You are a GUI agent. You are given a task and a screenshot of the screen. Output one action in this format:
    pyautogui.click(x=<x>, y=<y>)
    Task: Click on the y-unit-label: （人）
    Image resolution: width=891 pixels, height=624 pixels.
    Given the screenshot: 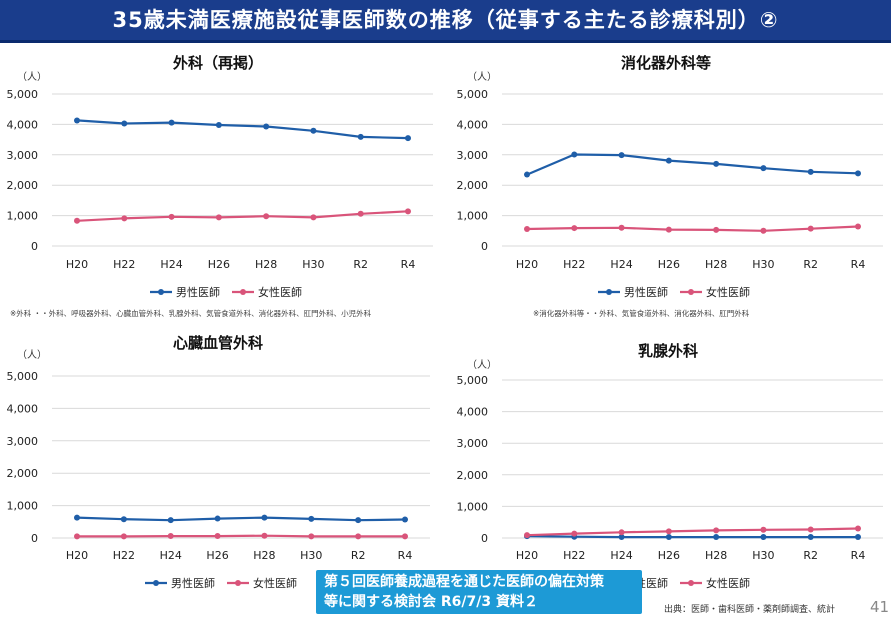 What is the action you would take?
    pyautogui.click(x=32, y=77)
    